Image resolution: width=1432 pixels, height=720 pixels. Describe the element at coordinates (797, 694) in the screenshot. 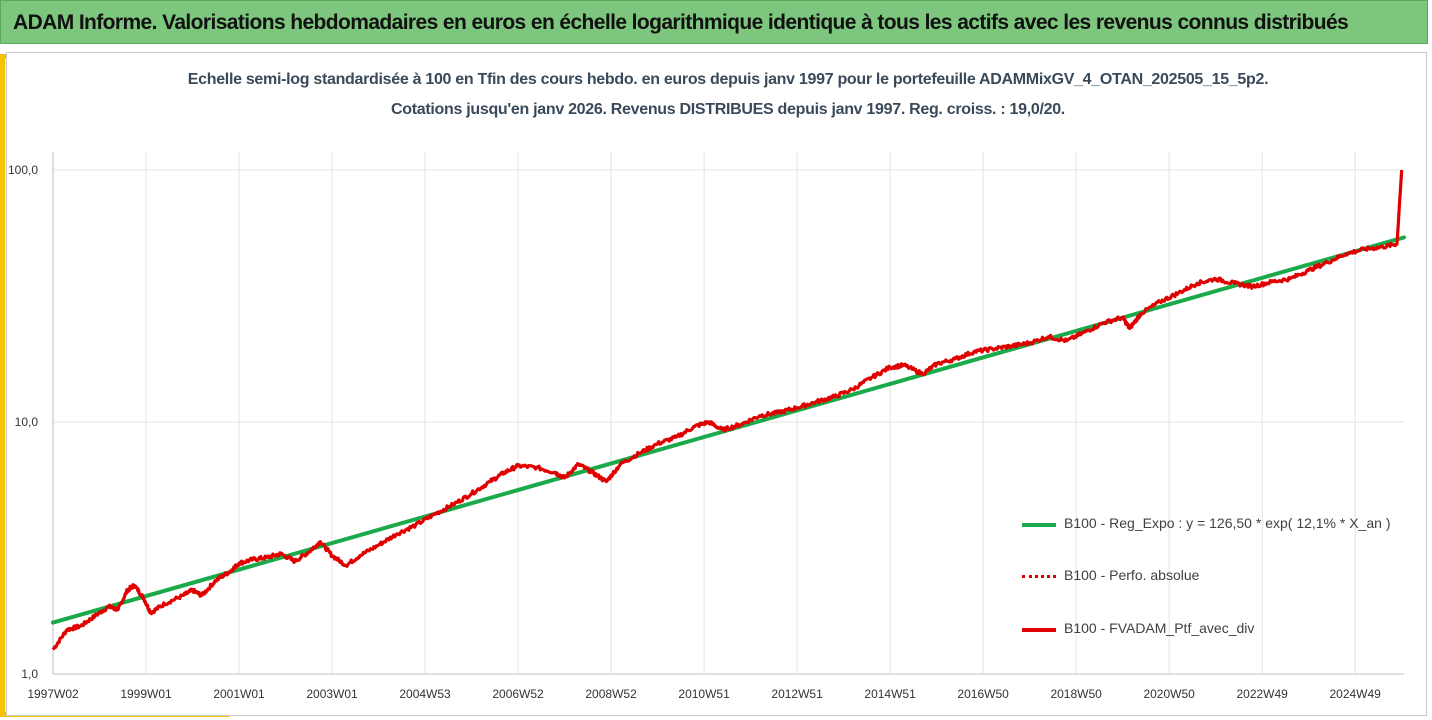

I see `x-tick-label: 2012W51` at that location.